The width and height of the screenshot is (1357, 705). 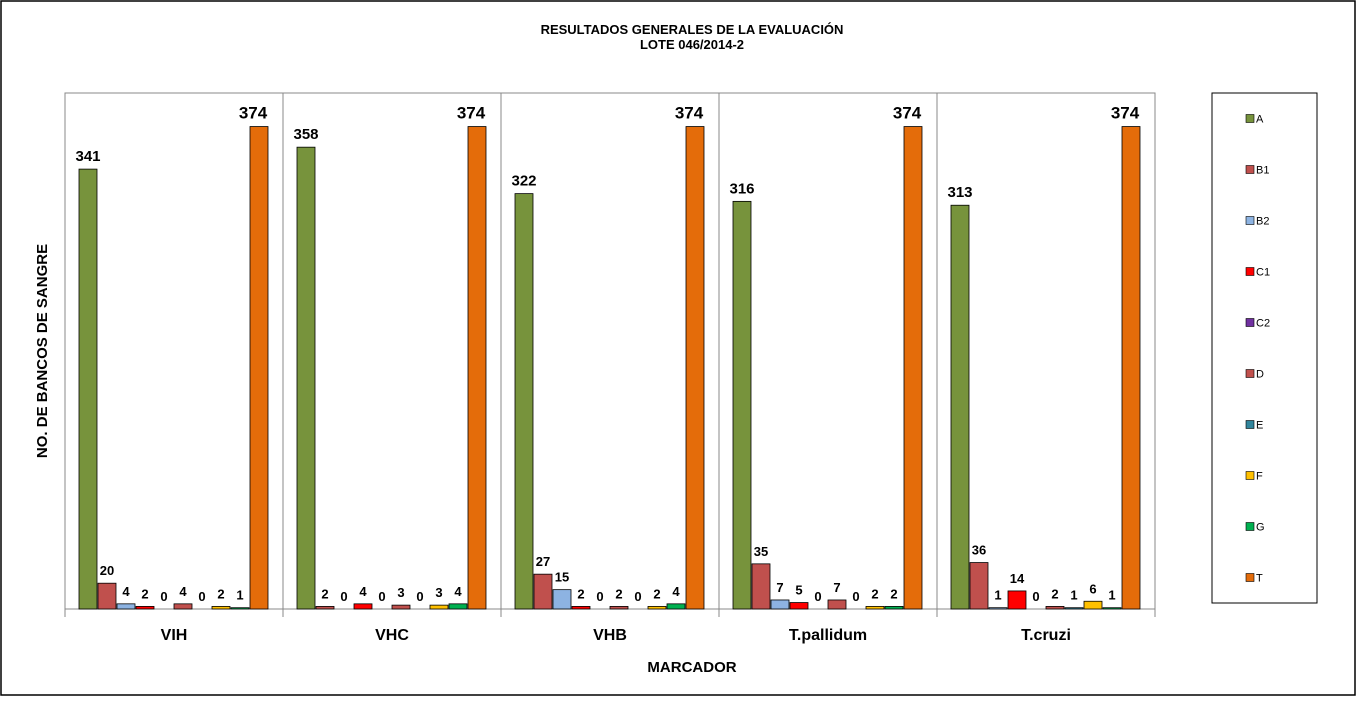 What do you see at coordinates (543, 561) in the screenshot?
I see `data-label: 27` at bounding box center [543, 561].